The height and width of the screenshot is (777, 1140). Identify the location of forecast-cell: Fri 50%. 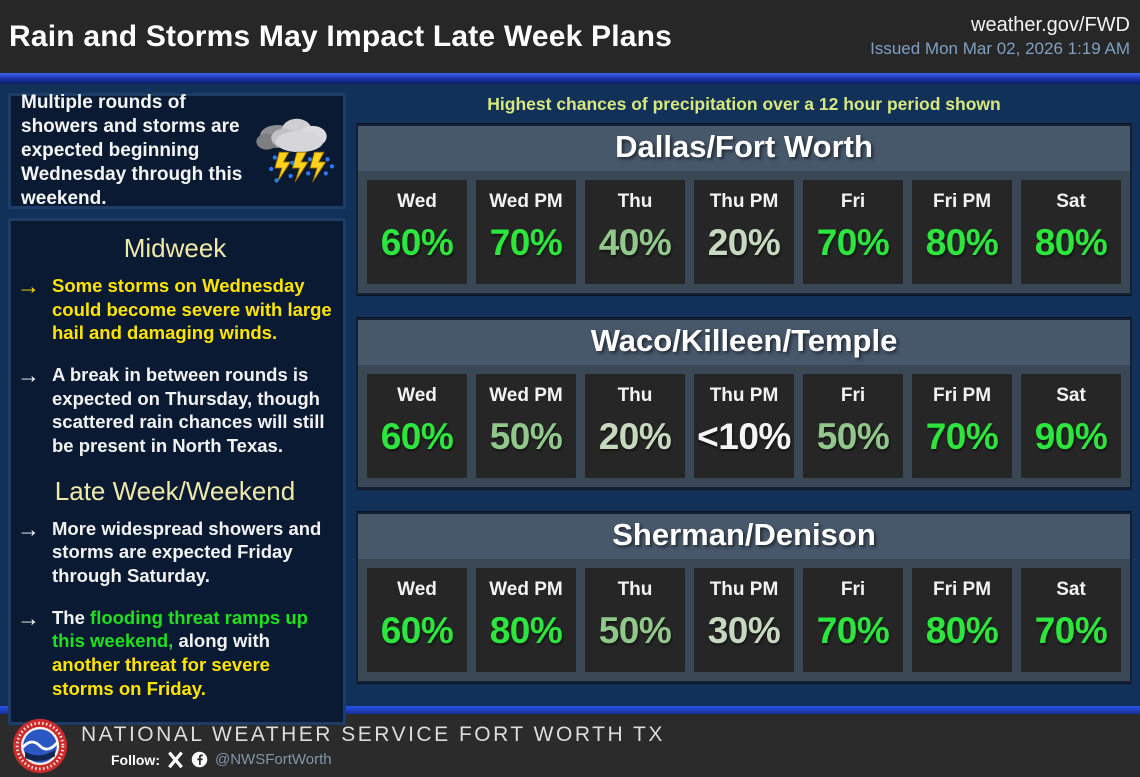
(853, 426).